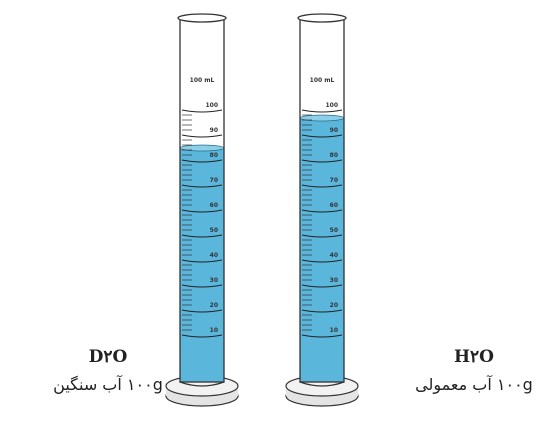  I want to click on caption: ۱۰۰g آب سنگین, so click(108, 385).